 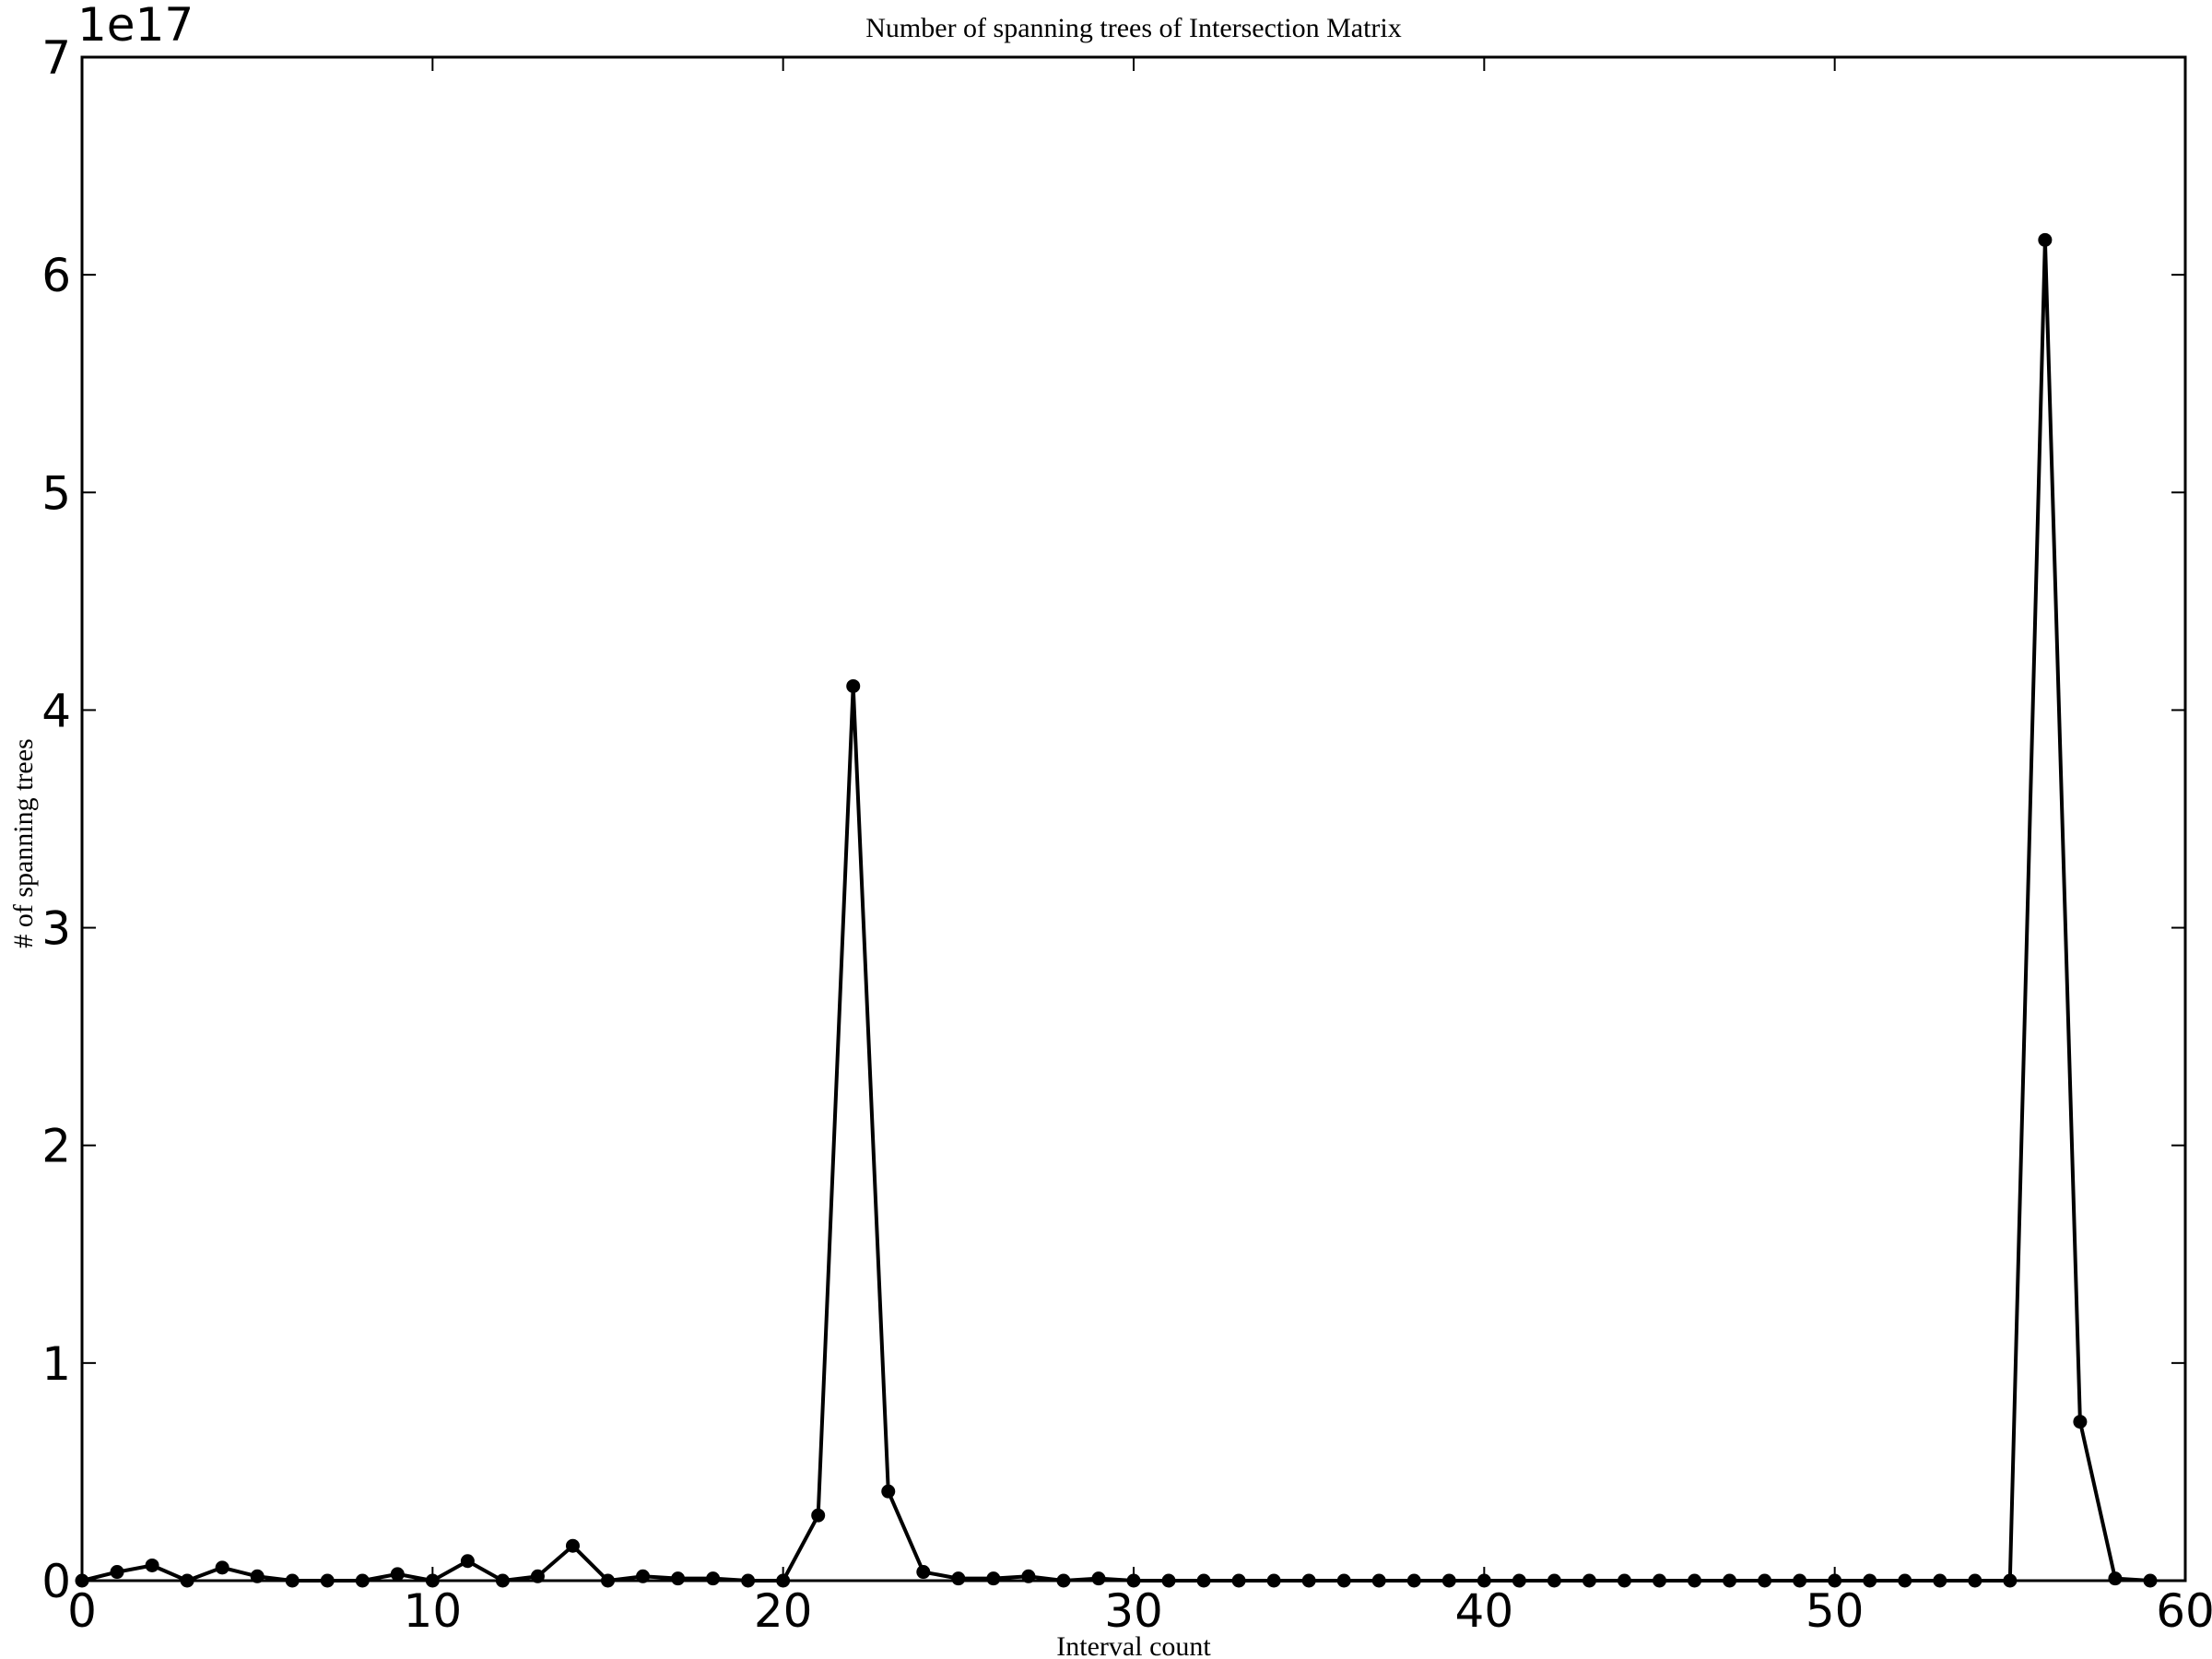 What do you see at coordinates (1133, 1645) in the screenshot?
I see `x-axis-label: Interval count` at bounding box center [1133, 1645].